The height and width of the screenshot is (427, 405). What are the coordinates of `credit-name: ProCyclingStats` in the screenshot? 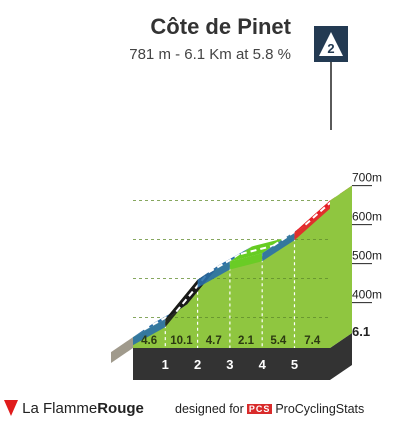 It's located at (320, 409).